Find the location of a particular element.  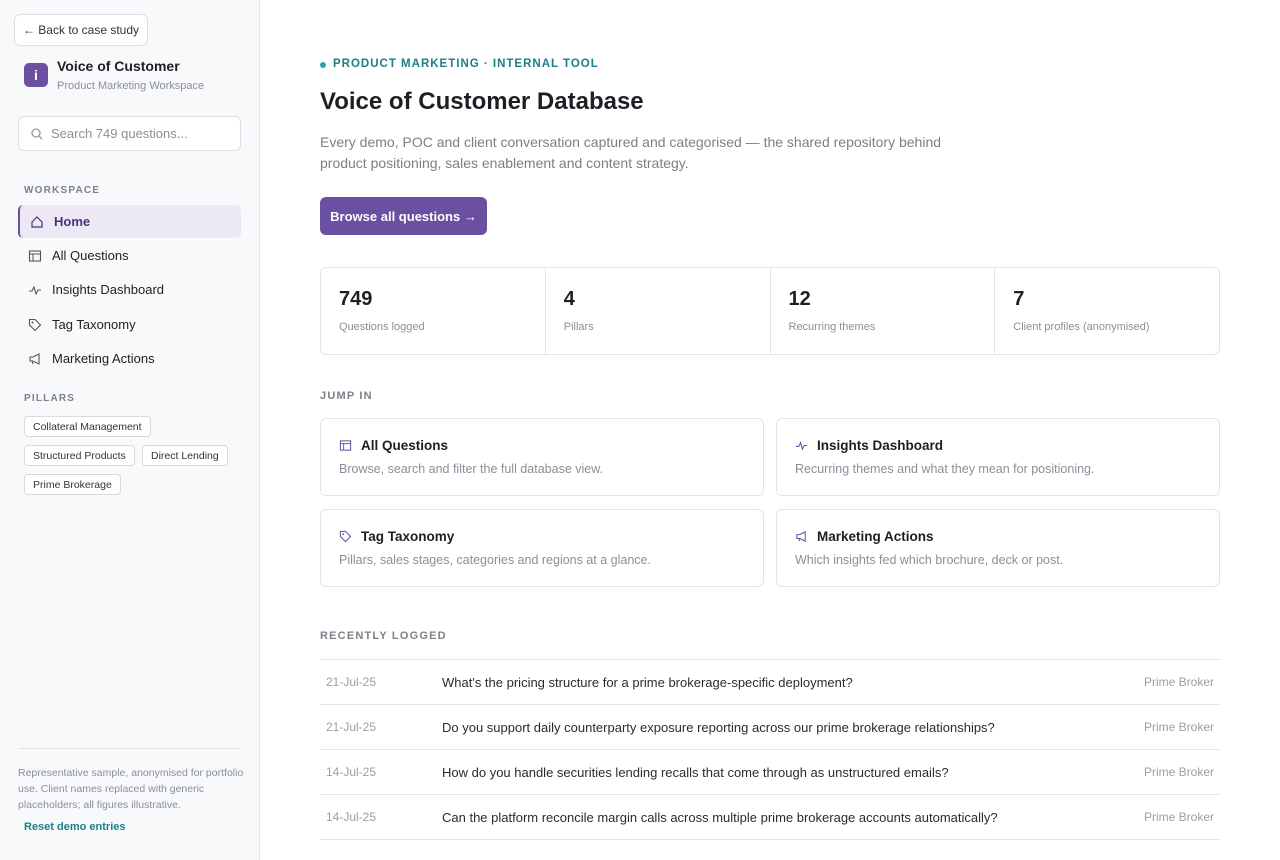

stat: 12 Recurring themes is located at coordinates (883, 311).